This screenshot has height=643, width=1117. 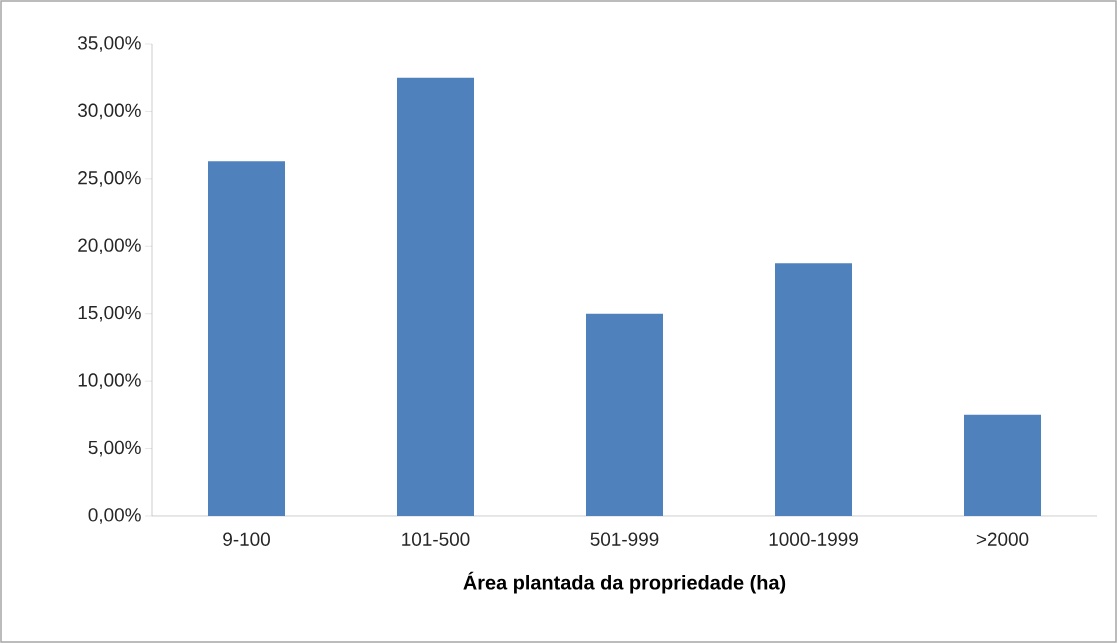 I want to click on x-tick-label: >2000, so click(x=1002, y=539).